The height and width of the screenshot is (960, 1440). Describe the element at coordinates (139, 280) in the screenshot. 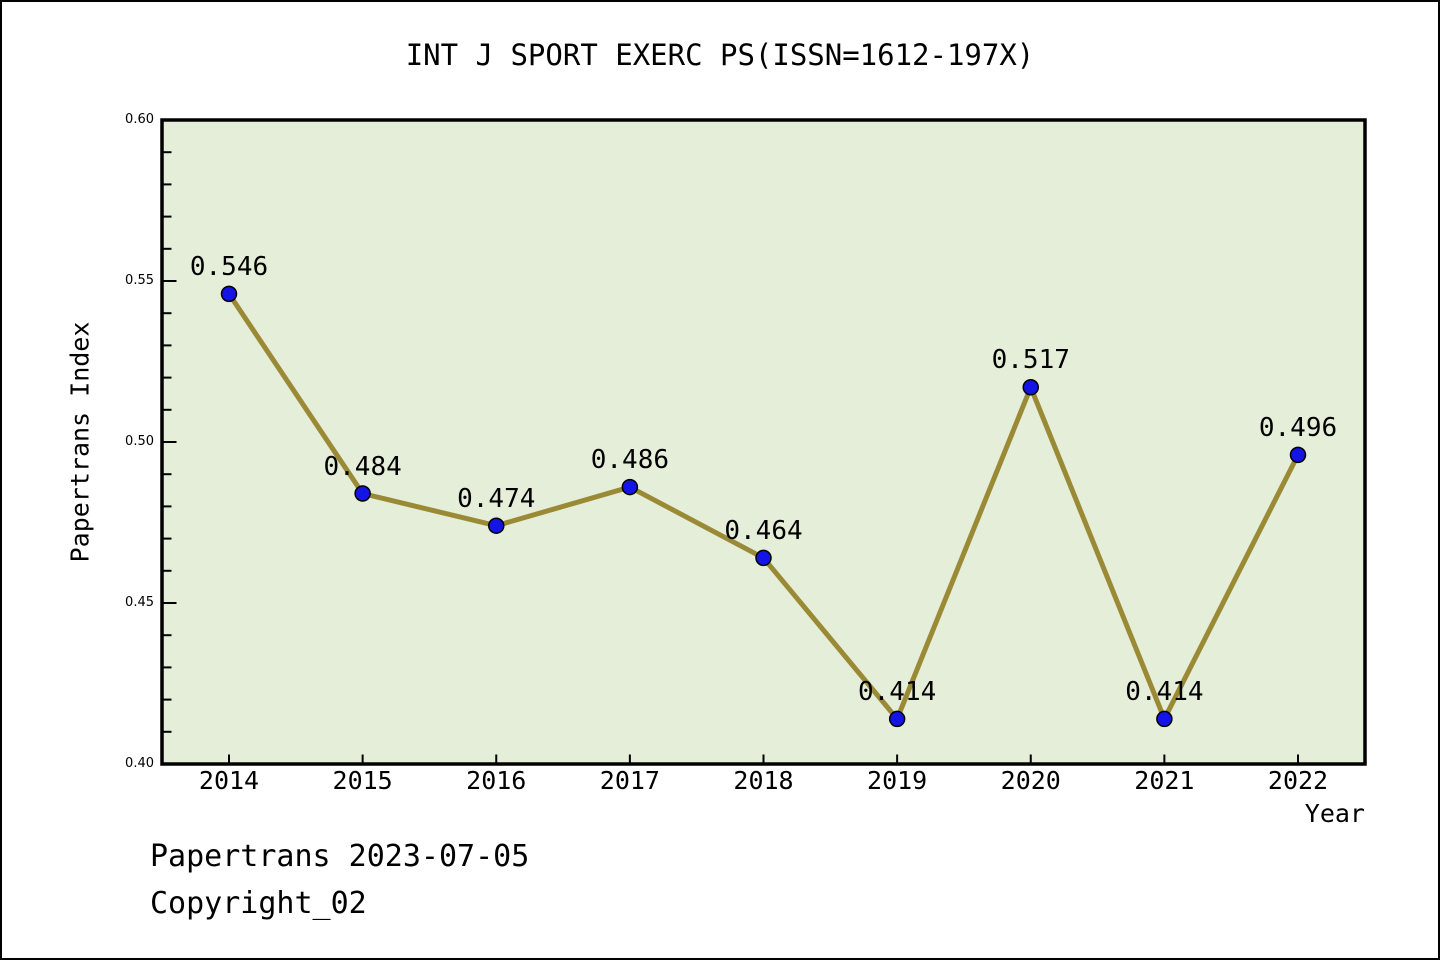

I see `y-tick-label: 0.55` at that location.